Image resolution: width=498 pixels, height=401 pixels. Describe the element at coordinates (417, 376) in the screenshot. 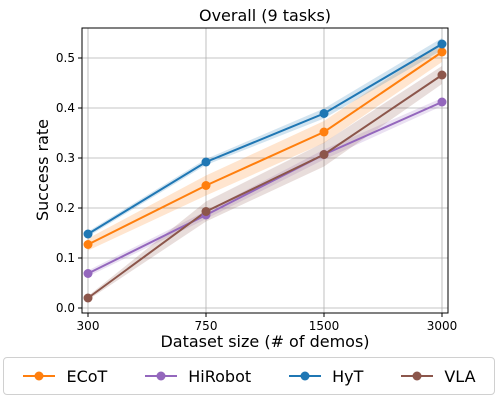

I see `legend-swatch-vla` at that location.